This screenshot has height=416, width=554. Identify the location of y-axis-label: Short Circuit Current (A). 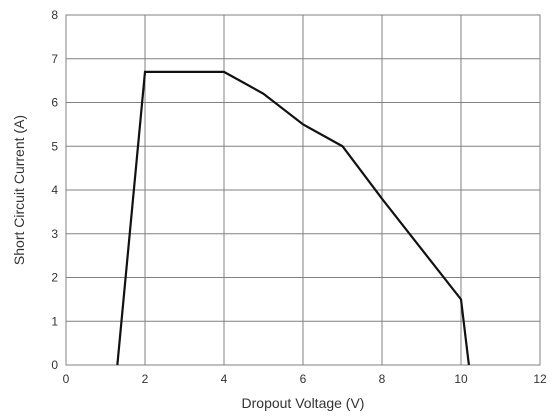
(19, 190).